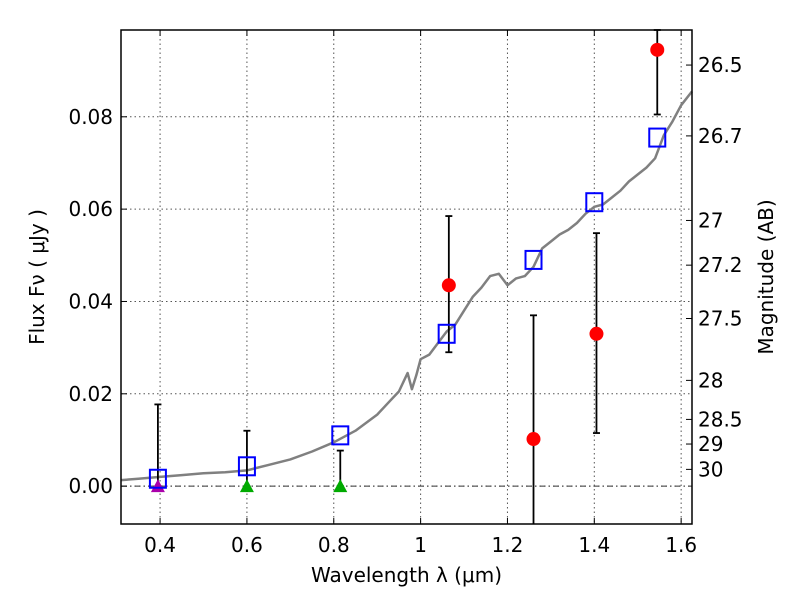 The height and width of the screenshot is (600, 800). I want to click on magnitude-tick-label: 30, so click(710, 469).